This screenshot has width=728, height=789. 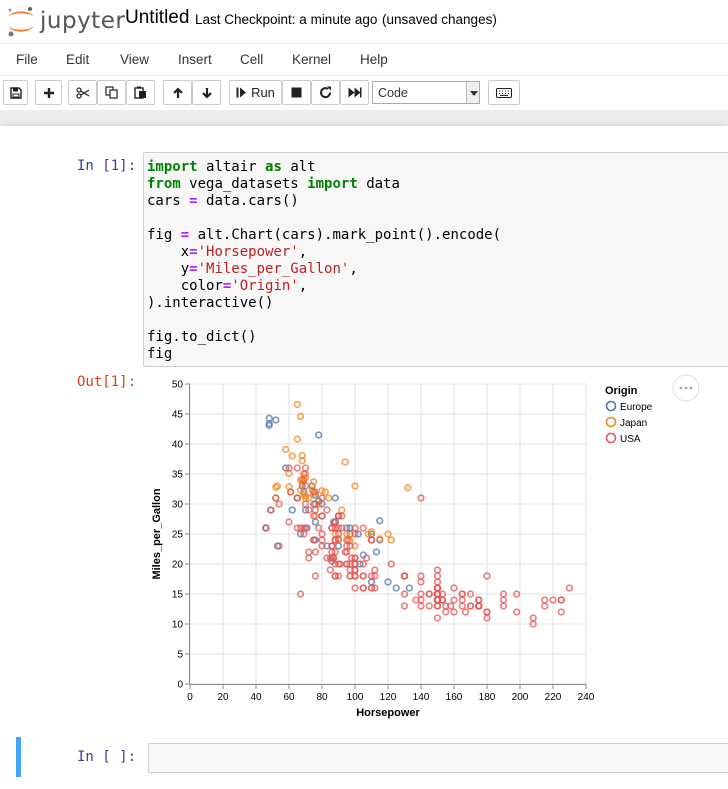 I want to click on menu-kernel: Kernel, so click(x=312, y=59).